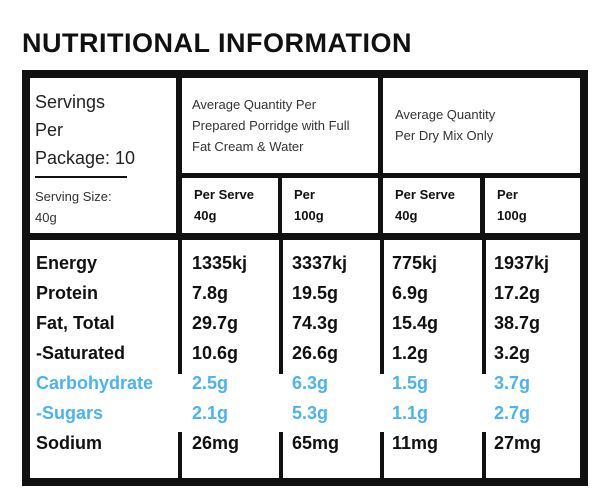  What do you see at coordinates (85, 130) in the screenshot?
I see `servings-text: Servings Per Package: 10` at bounding box center [85, 130].